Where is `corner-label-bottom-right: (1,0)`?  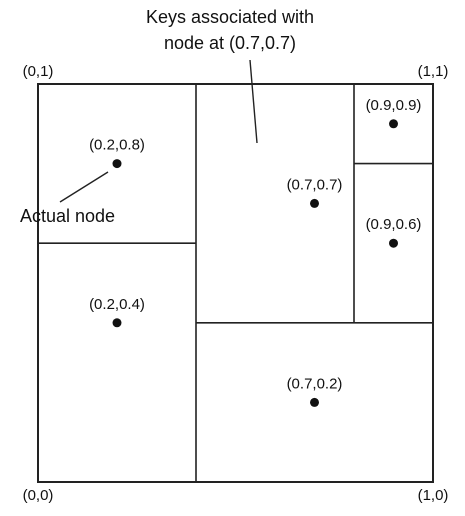
corner-label-bottom-right: (1,0) is located at coordinates (433, 495).